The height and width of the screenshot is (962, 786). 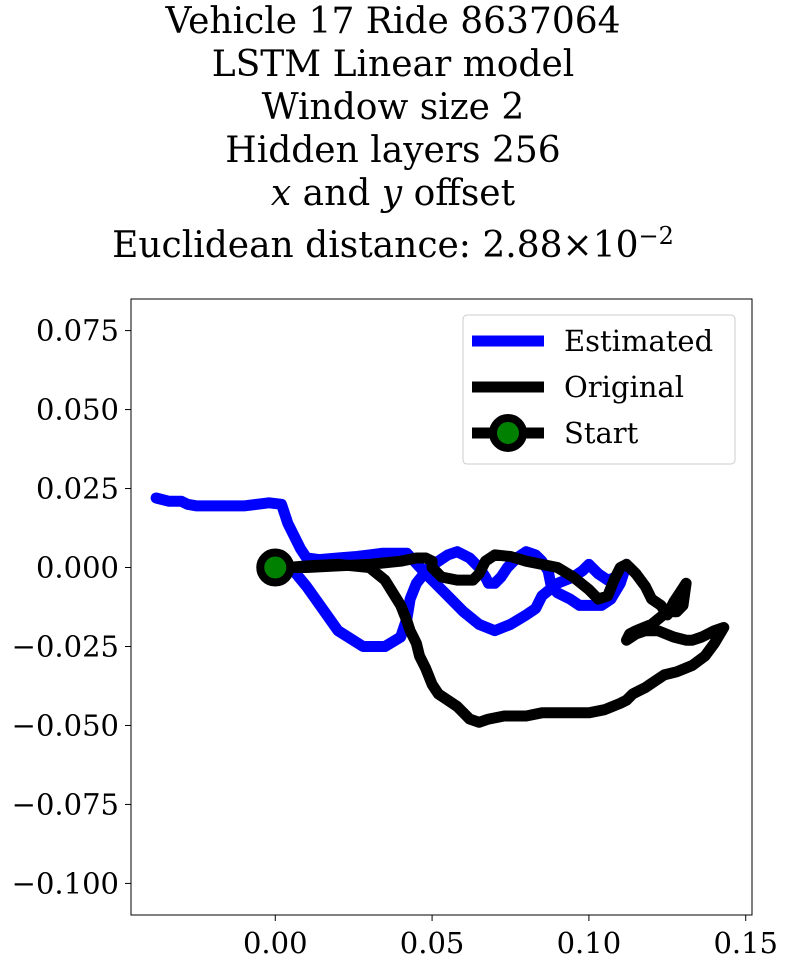 What do you see at coordinates (432, 943) in the screenshot?
I see `x-tick-label: 0.05` at bounding box center [432, 943].